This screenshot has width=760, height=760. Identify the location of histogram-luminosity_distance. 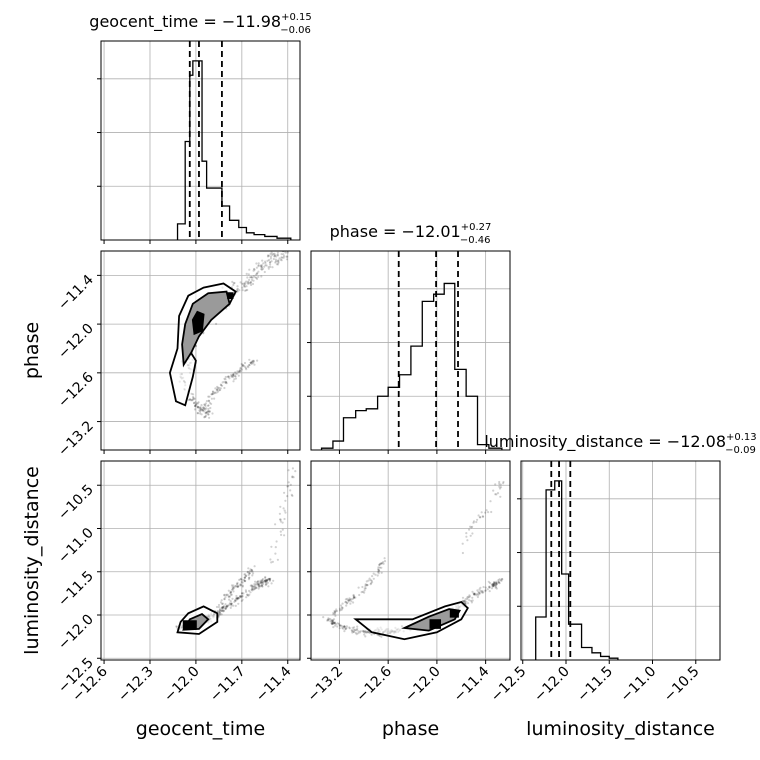
(577, 570).